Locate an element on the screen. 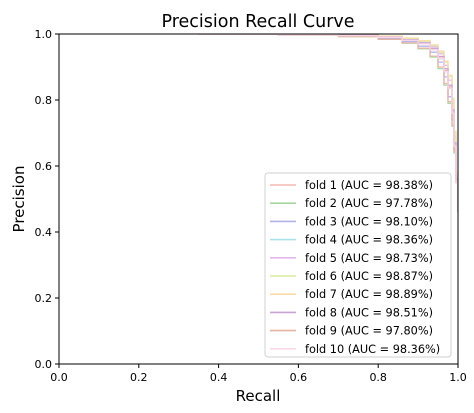  y-tick-label: 0.6 is located at coordinates (44, 166).